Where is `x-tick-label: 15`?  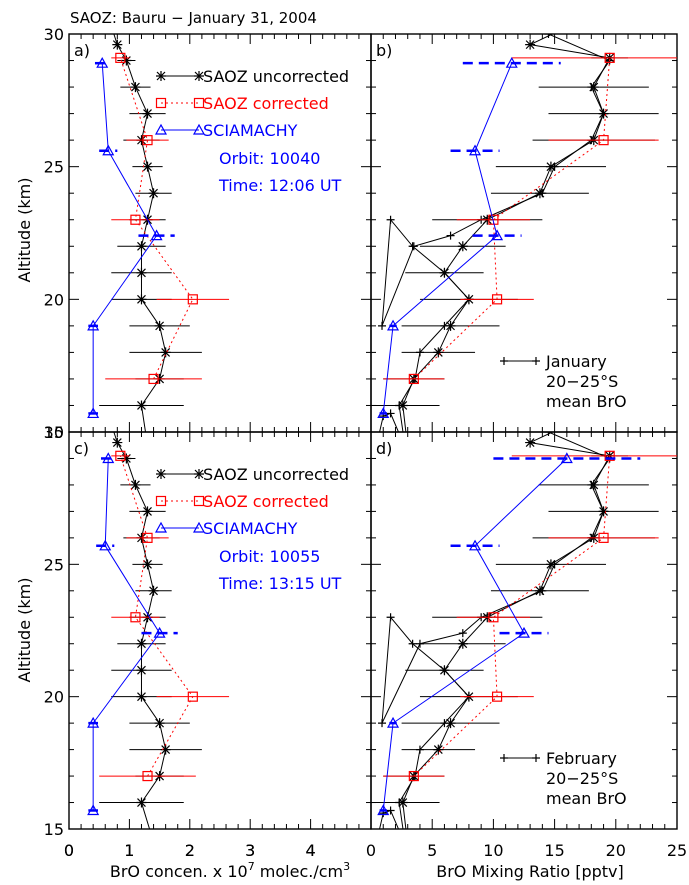
x-tick-label: 15 is located at coordinates (554, 850).